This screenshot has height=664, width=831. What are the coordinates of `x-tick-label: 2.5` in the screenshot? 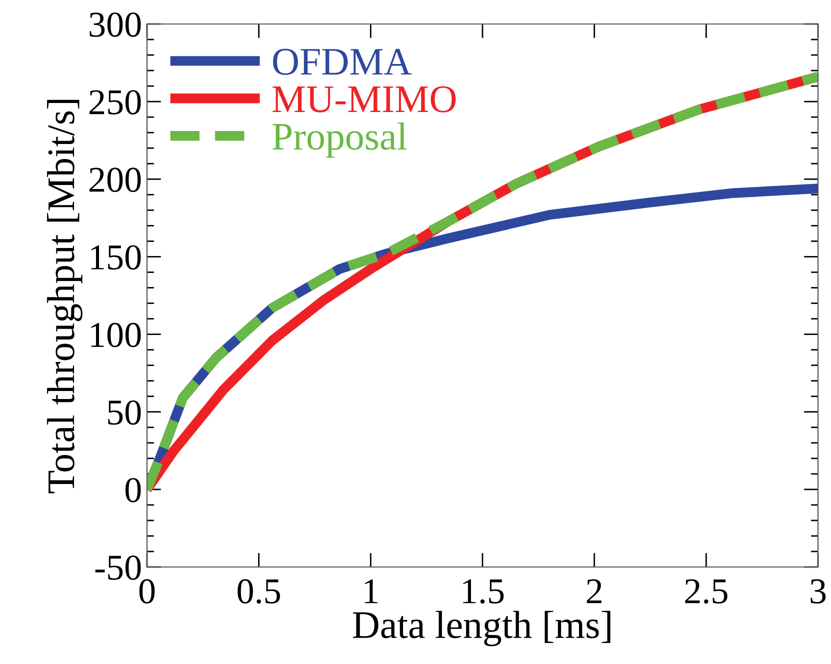 It's located at (706, 591).